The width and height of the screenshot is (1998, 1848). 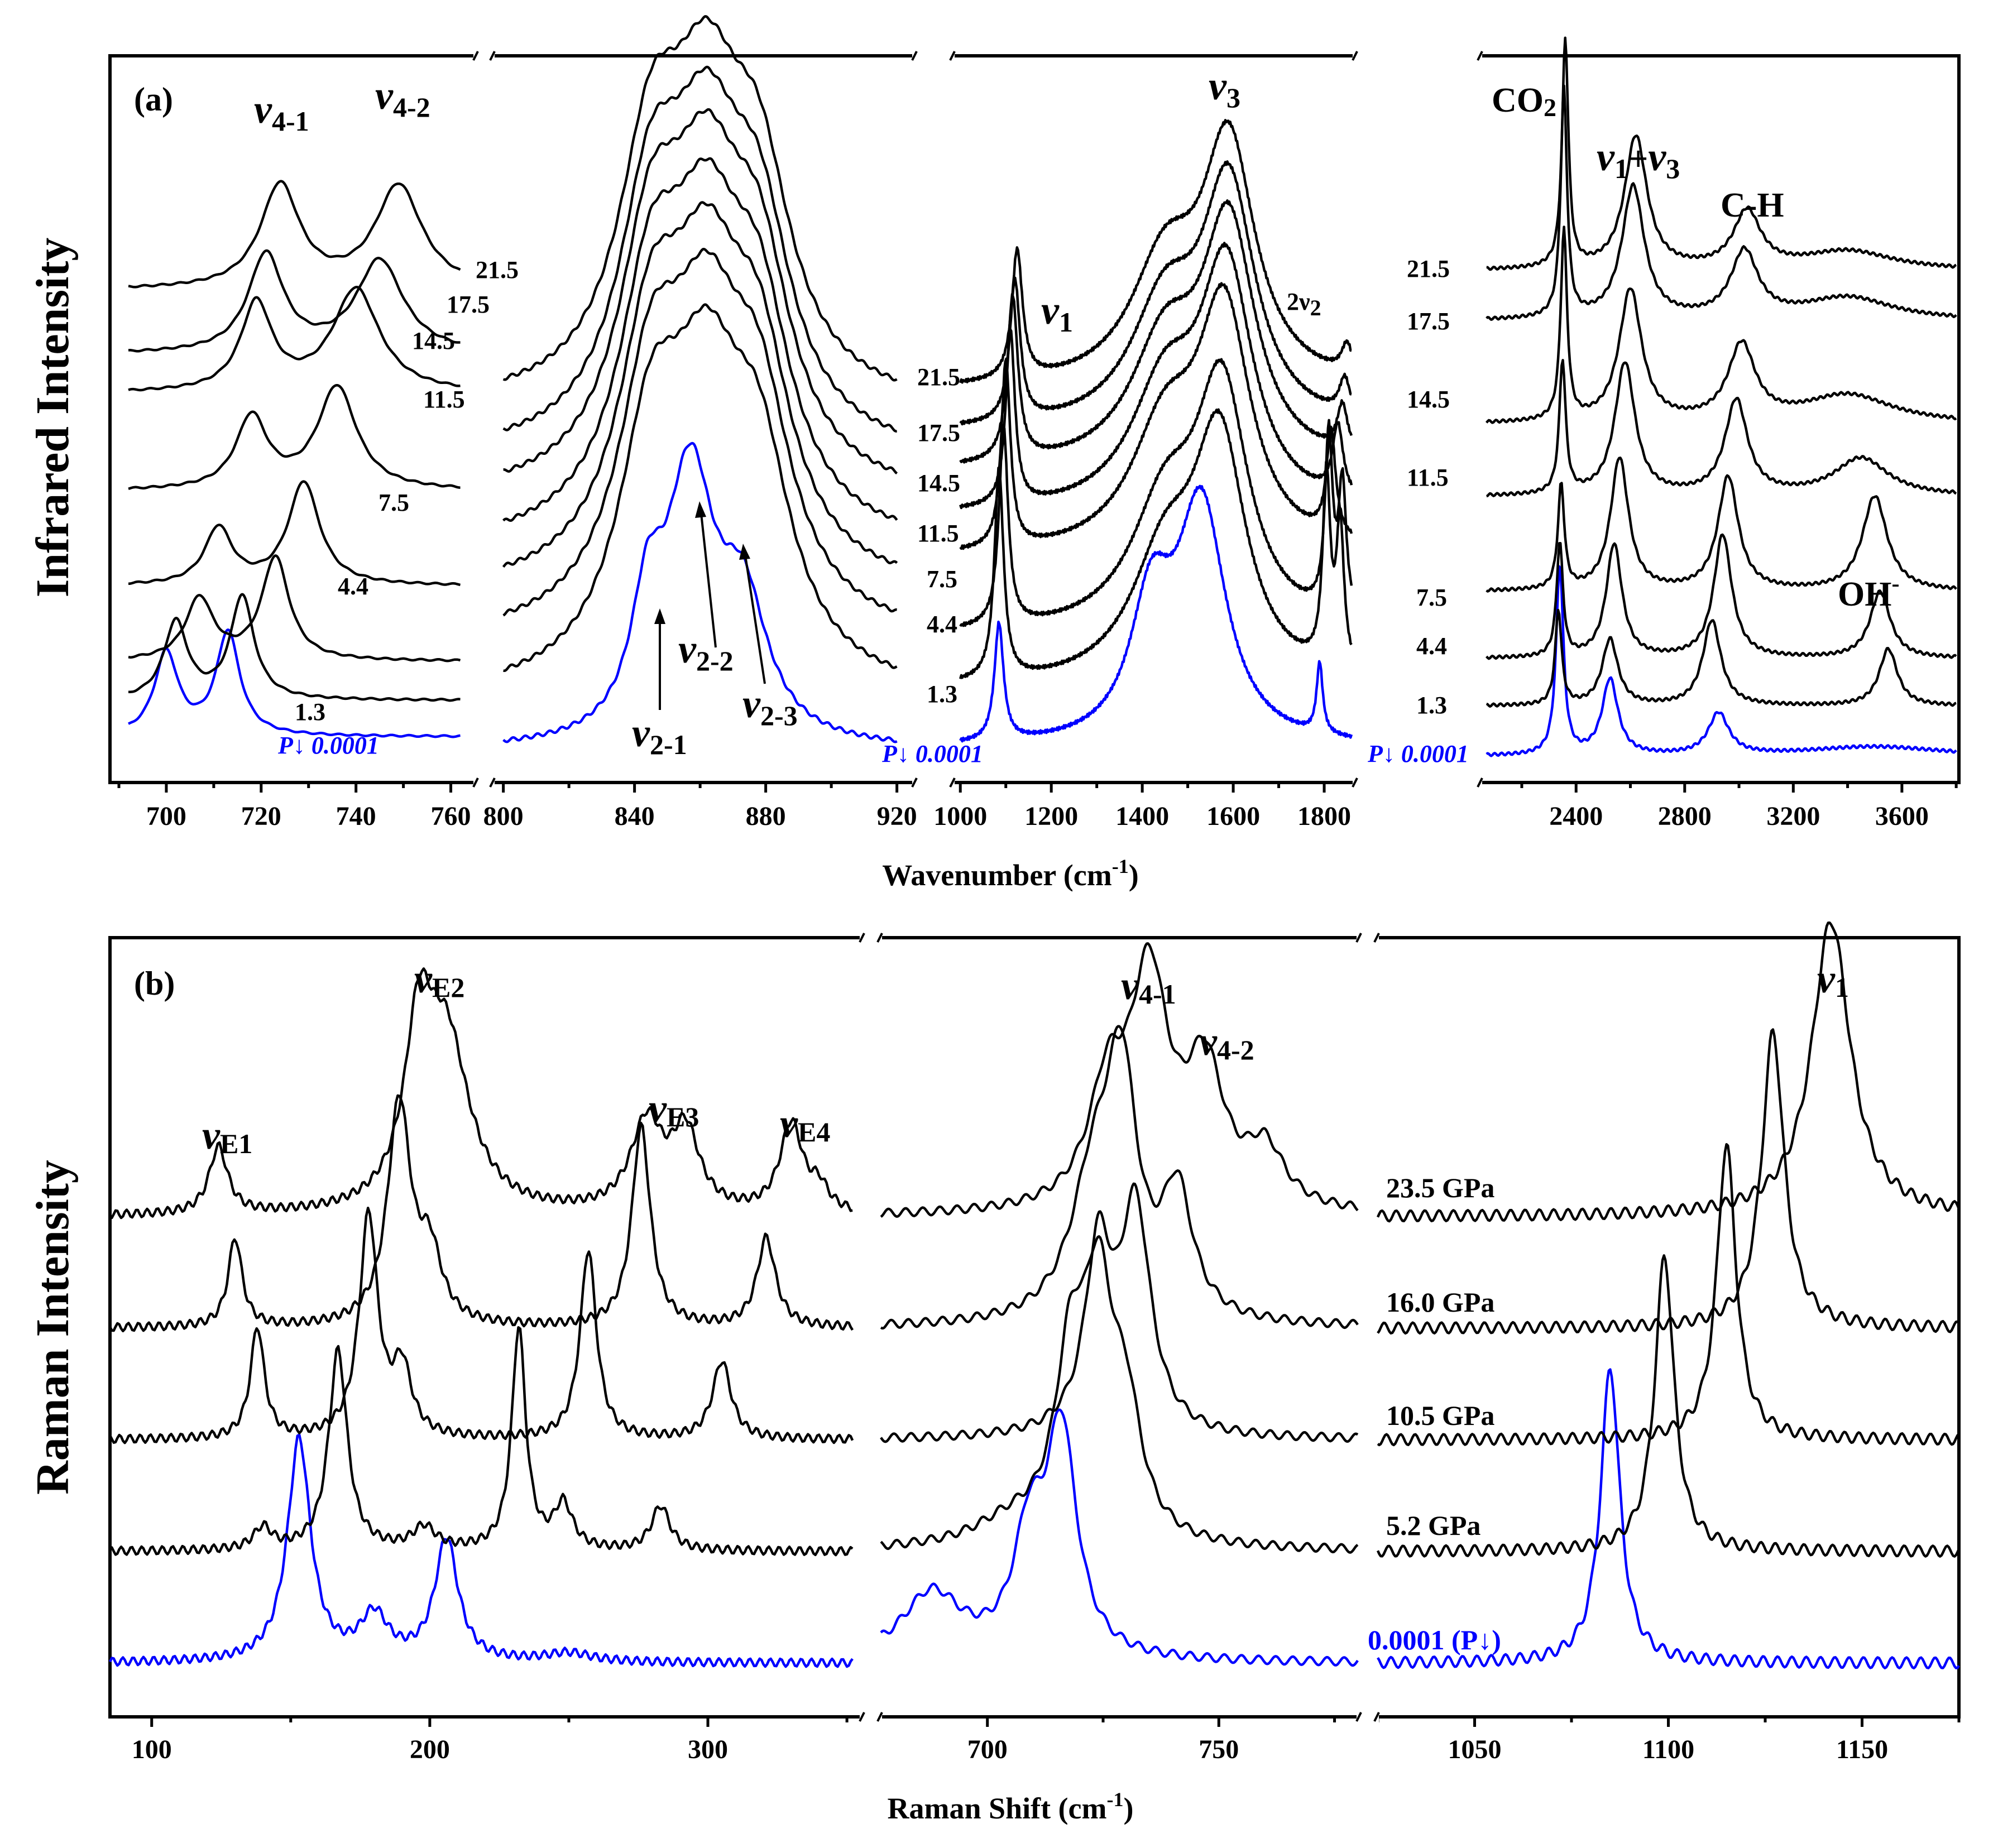 What do you see at coordinates (53, 1327) in the screenshot?
I see `panel-b-ylabel: Raman Intensity` at bounding box center [53, 1327].